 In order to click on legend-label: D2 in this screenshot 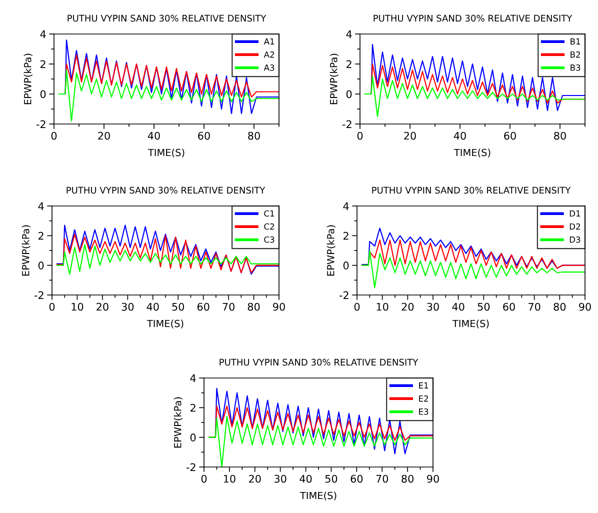, I will do `click(575, 226)`.